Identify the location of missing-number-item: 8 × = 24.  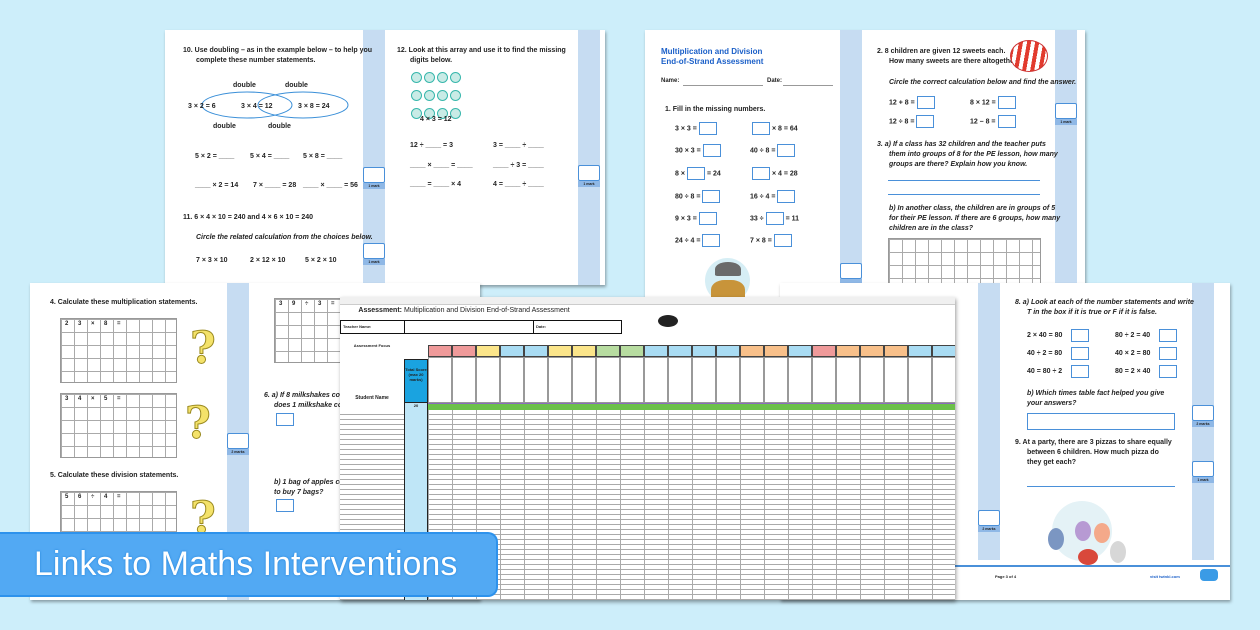
(698, 173).